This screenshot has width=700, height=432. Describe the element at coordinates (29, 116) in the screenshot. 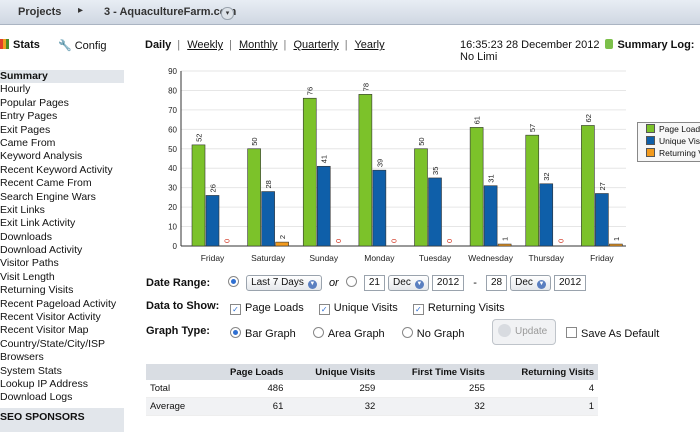

I see `sidebar-item-entry-pages: Entry Pages` at that location.